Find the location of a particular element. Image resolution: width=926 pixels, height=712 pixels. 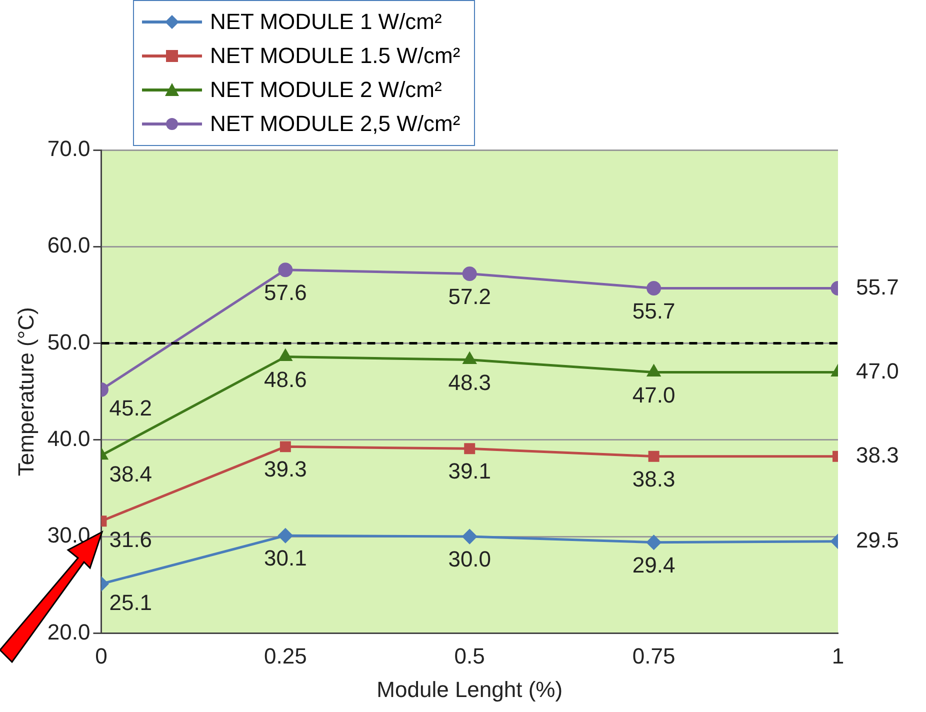

data-label: 48.3 is located at coordinates (470, 382).